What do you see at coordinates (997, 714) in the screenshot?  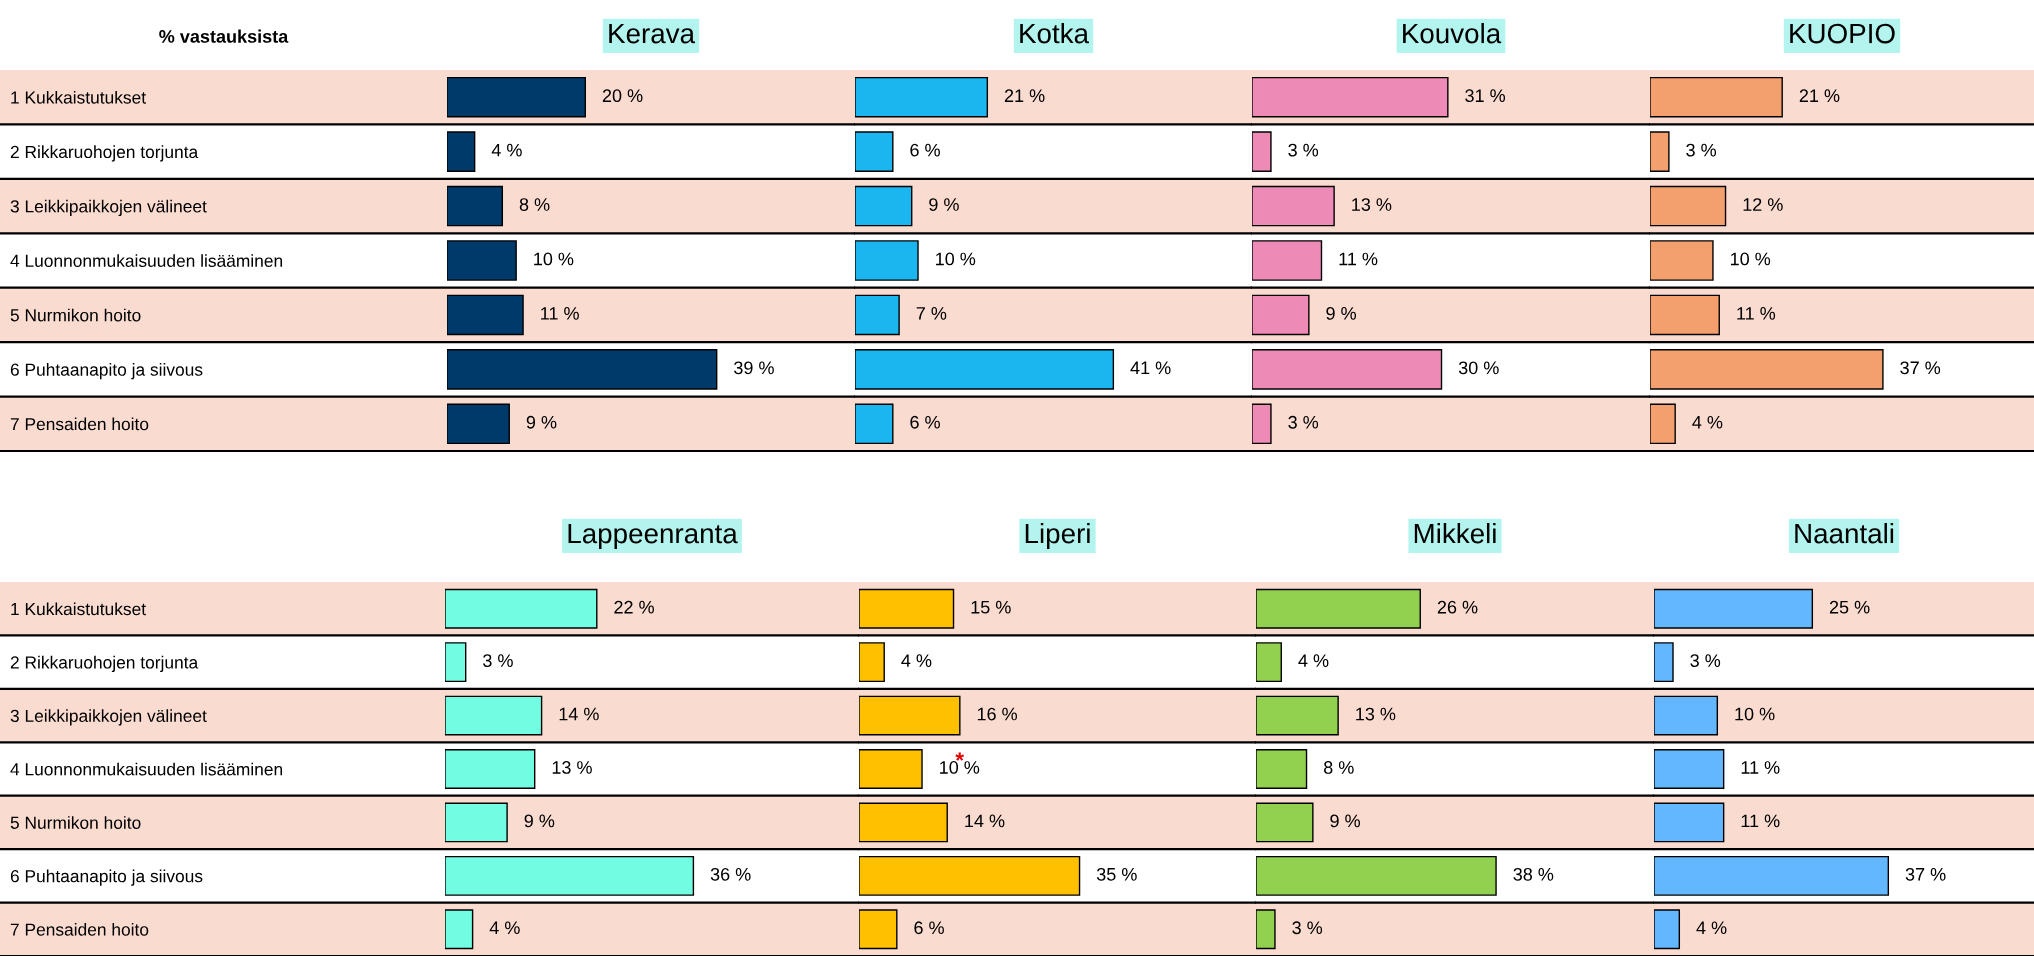 I see `data-label: 16 %` at bounding box center [997, 714].